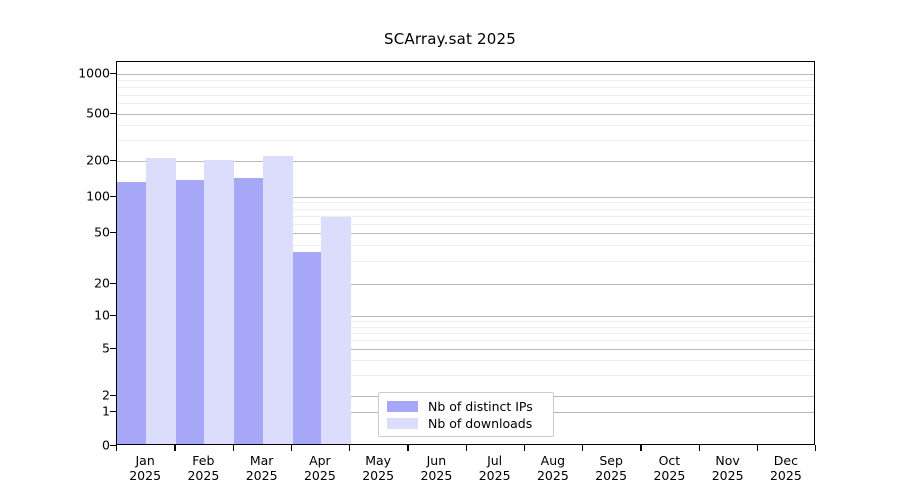 The width and height of the screenshot is (900, 500). What do you see at coordinates (480, 423) in the screenshot?
I see `legend-label: Nb of downloads` at bounding box center [480, 423].